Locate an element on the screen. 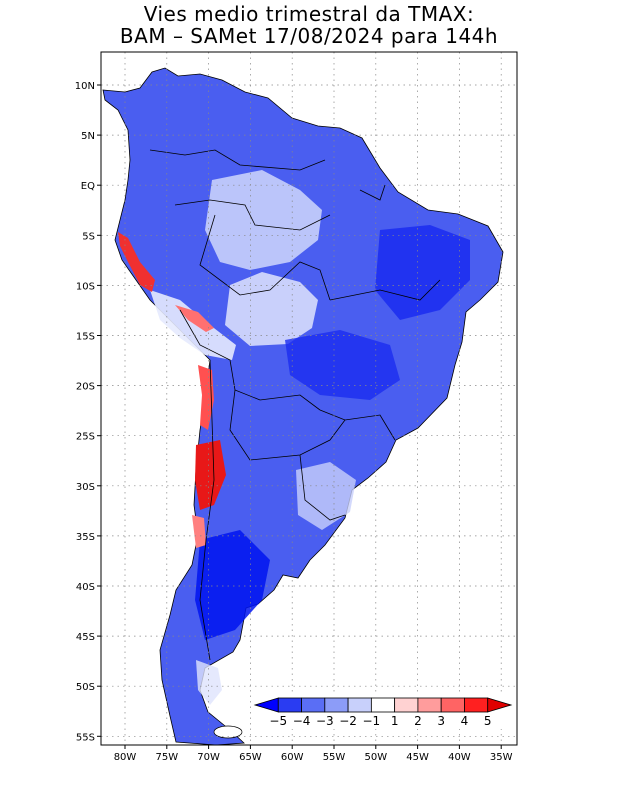 The width and height of the screenshot is (618, 800). latitude-labels: 10N 5N EQ 5S 10S 15S 20S 25S 30S 35S 40S 45S 50S 55S is located at coordinates (88, 412).